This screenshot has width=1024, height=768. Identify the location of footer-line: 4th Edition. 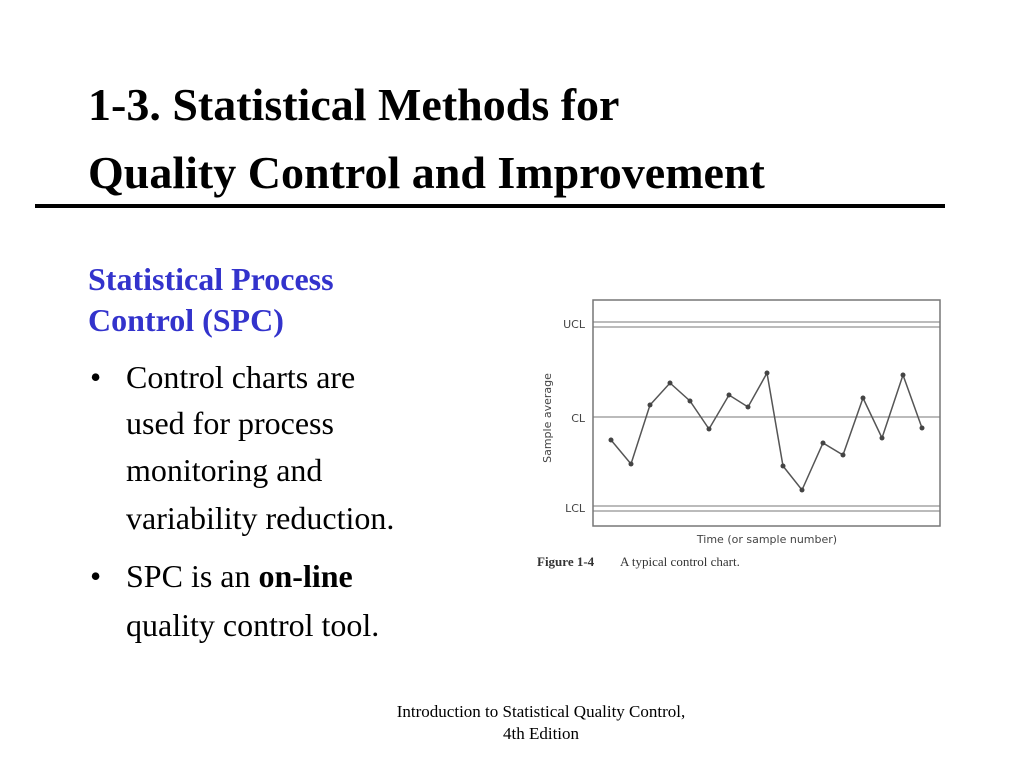
(541, 733).